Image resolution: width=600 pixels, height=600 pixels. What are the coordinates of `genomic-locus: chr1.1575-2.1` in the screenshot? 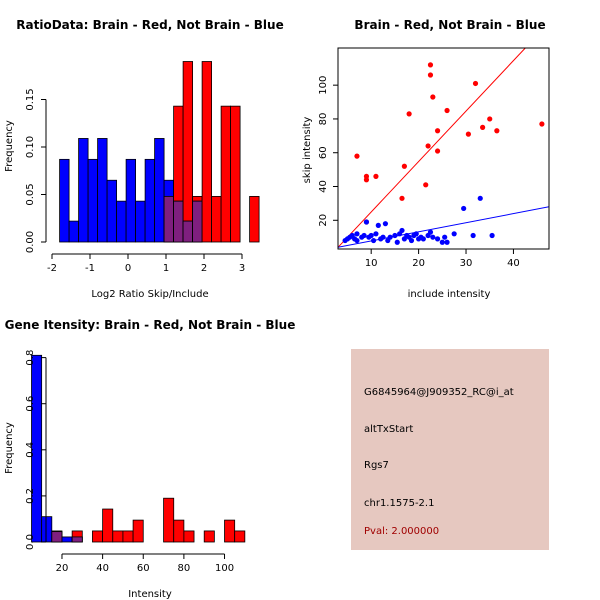 It's located at (399, 503).